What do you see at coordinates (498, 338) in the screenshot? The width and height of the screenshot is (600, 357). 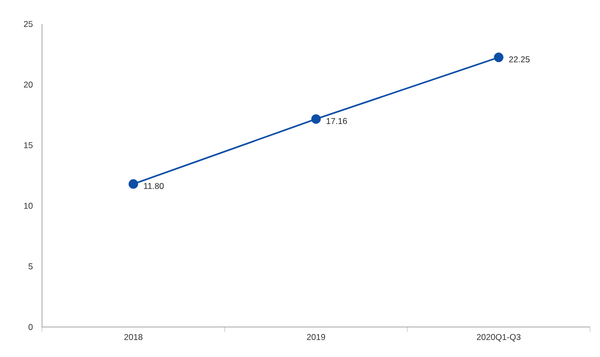 I see `x-tick-label: 2020Q1-Q3` at bounding box center [498, 338].